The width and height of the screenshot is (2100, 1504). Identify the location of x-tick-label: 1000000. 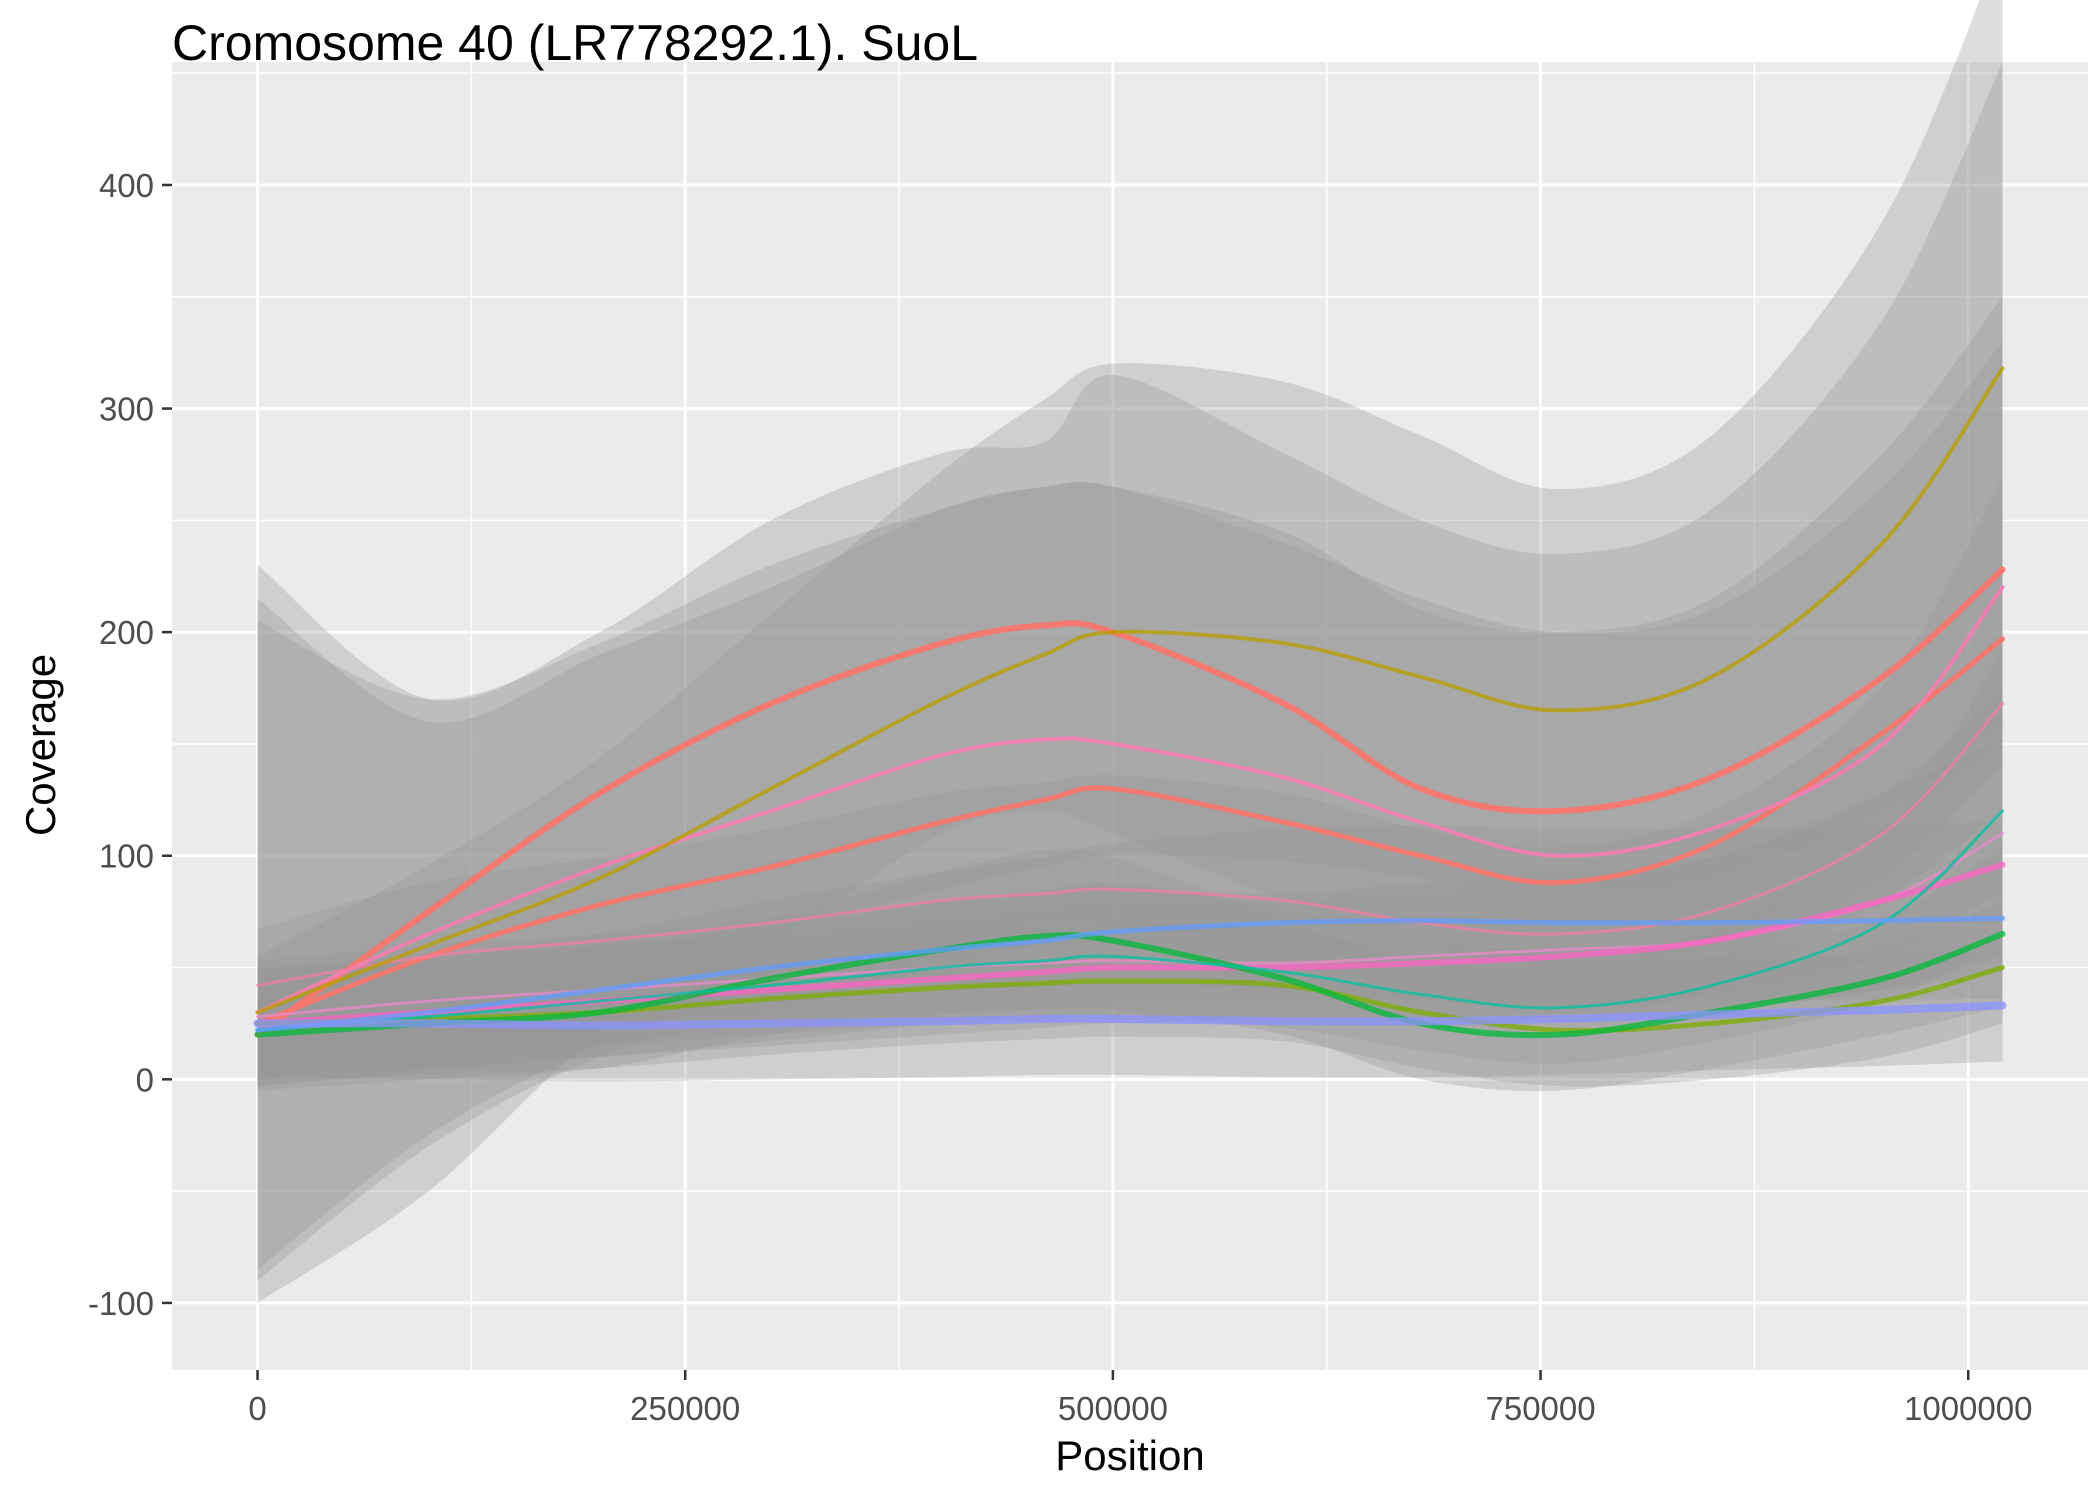
(1968, 1408).